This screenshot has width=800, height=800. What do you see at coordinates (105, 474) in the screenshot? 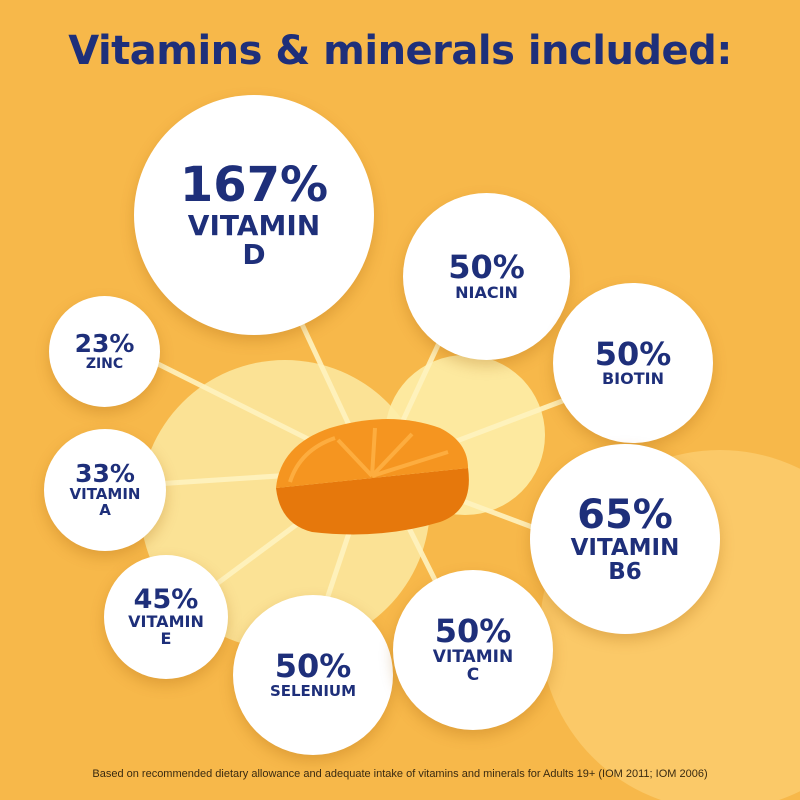
I see `vitamin-a-percent: 33%` at bounding box center [105, 474].